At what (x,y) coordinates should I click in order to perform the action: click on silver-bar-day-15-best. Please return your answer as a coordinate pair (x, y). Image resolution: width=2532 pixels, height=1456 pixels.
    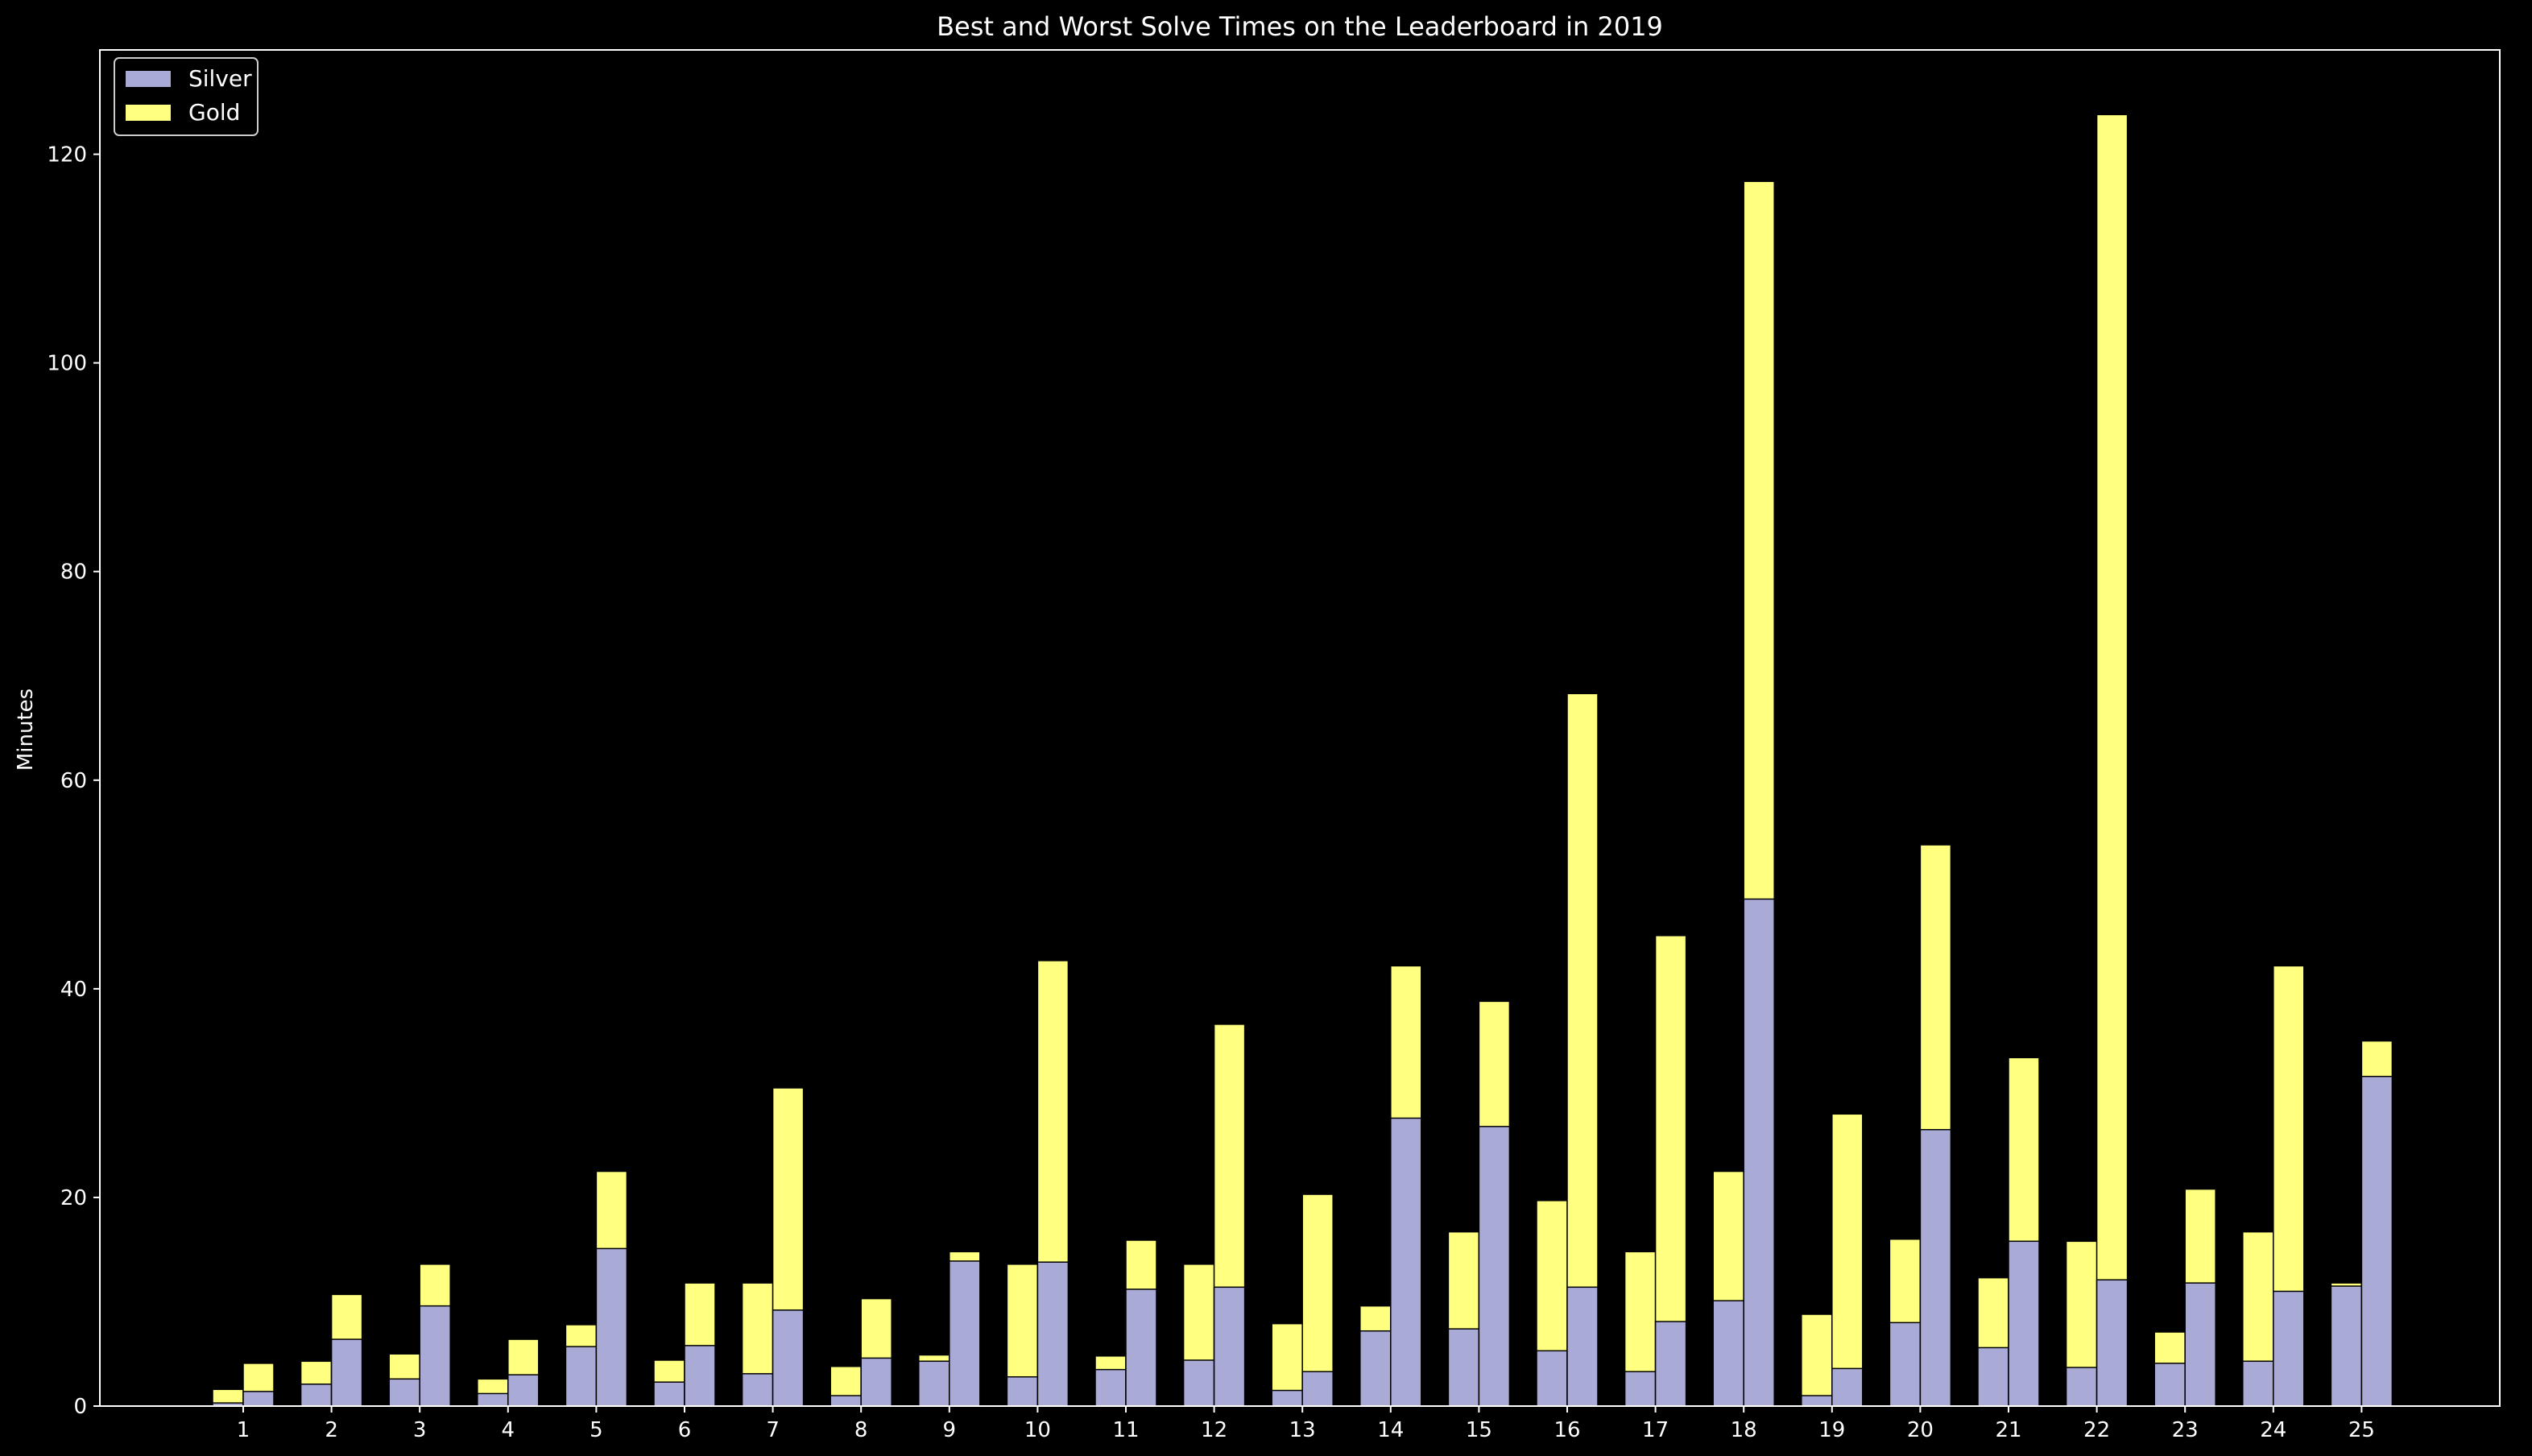
    Looking at the image, I should click on (1463, 1367).